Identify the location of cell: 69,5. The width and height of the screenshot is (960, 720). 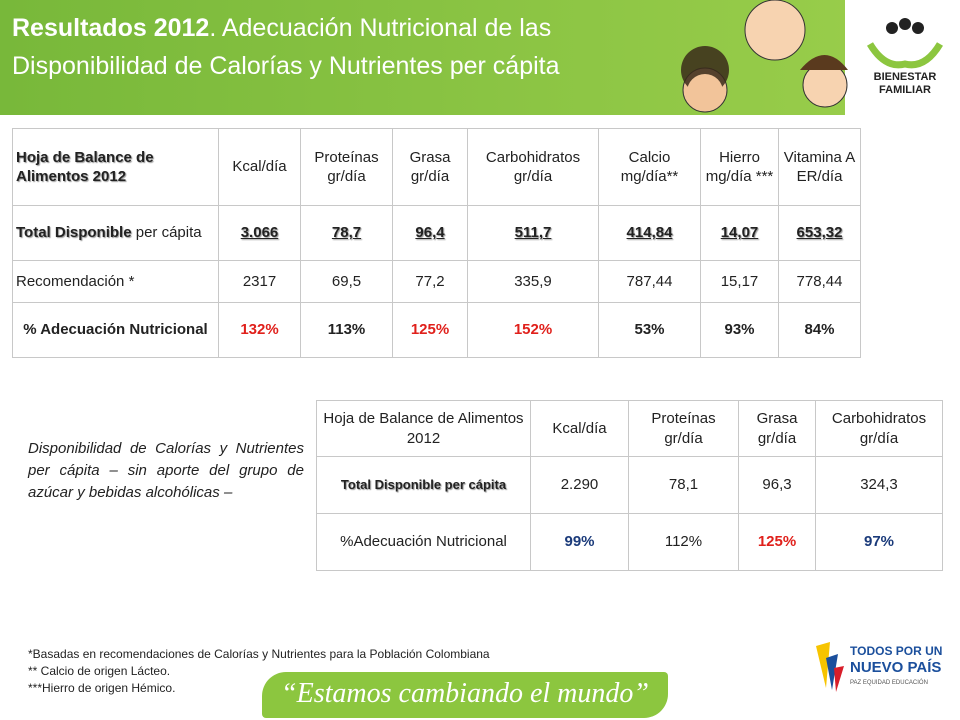
(346, 281).